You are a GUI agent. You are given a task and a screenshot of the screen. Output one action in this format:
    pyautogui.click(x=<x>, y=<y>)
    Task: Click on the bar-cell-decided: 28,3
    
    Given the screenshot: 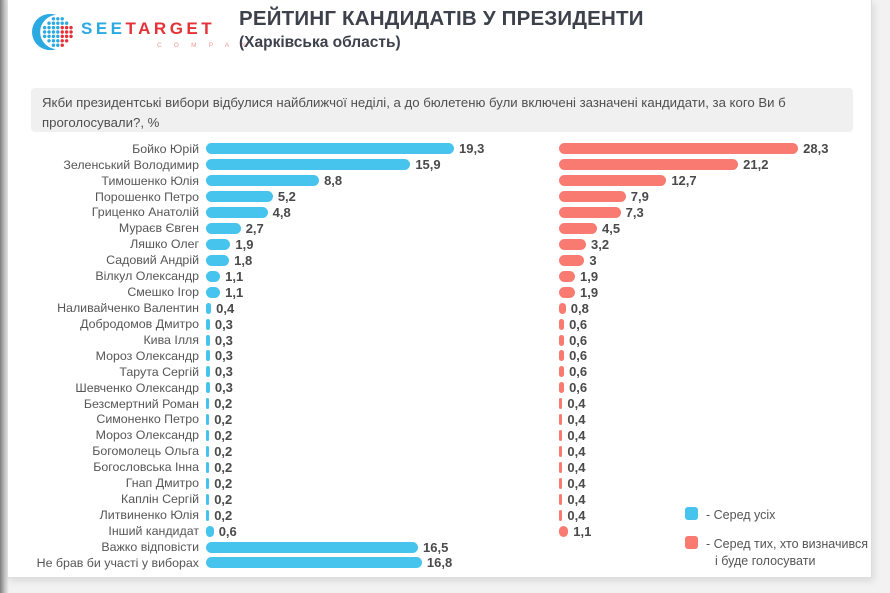 What is the action you would take?
    pyautogui.click(x=706, y=148)
    